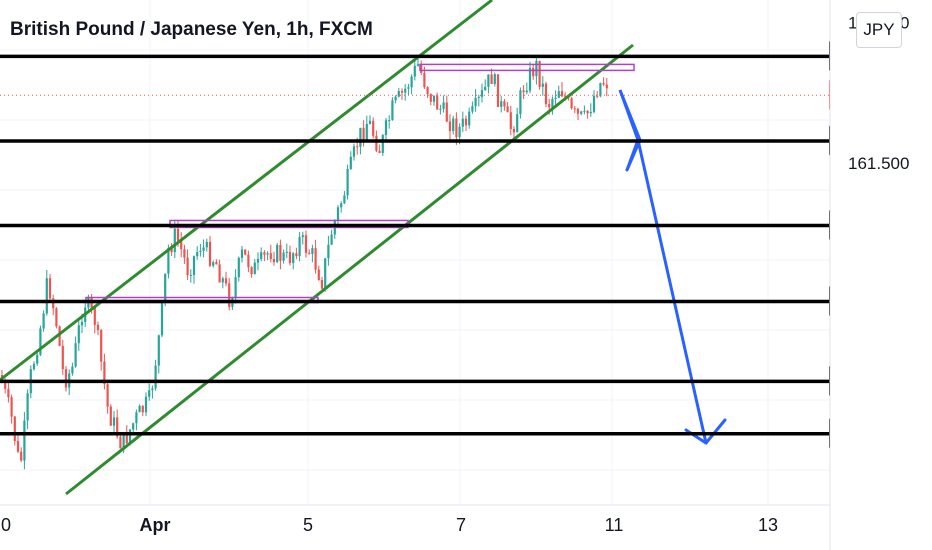 The image size is (932, 550). What do you see at coordinates (614, 525) in the screenshot?
I see `time-tick-label: 11` at bounding box center [614, 525].